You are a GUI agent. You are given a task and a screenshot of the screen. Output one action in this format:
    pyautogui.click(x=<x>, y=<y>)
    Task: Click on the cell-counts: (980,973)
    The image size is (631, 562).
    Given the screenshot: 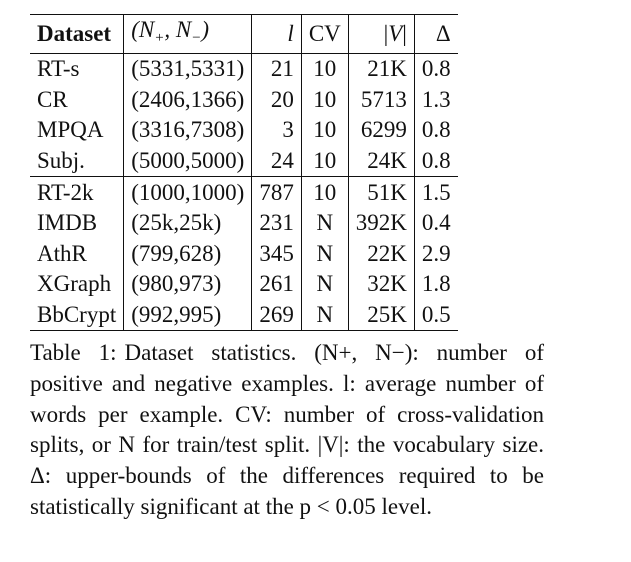 What is the action you would take?
    pyautogui.click(x=188, y=284)
    